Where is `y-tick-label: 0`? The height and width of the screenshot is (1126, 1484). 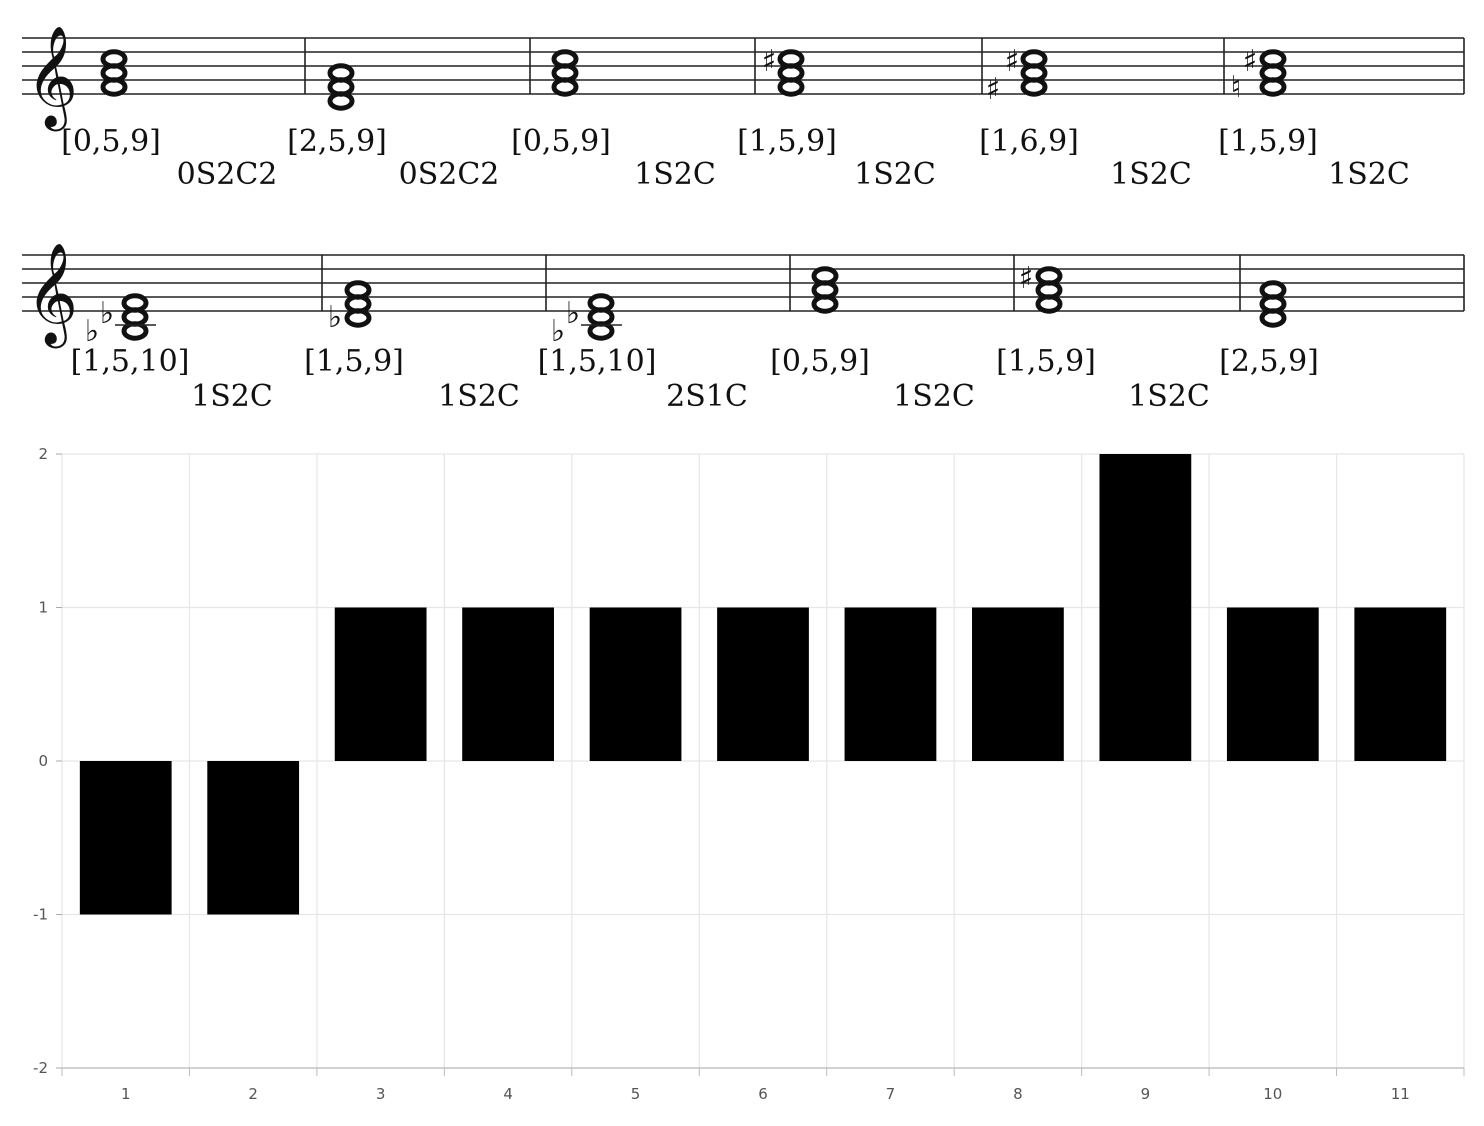 y-tick-label: 0 is located at coordinates (43, 761).